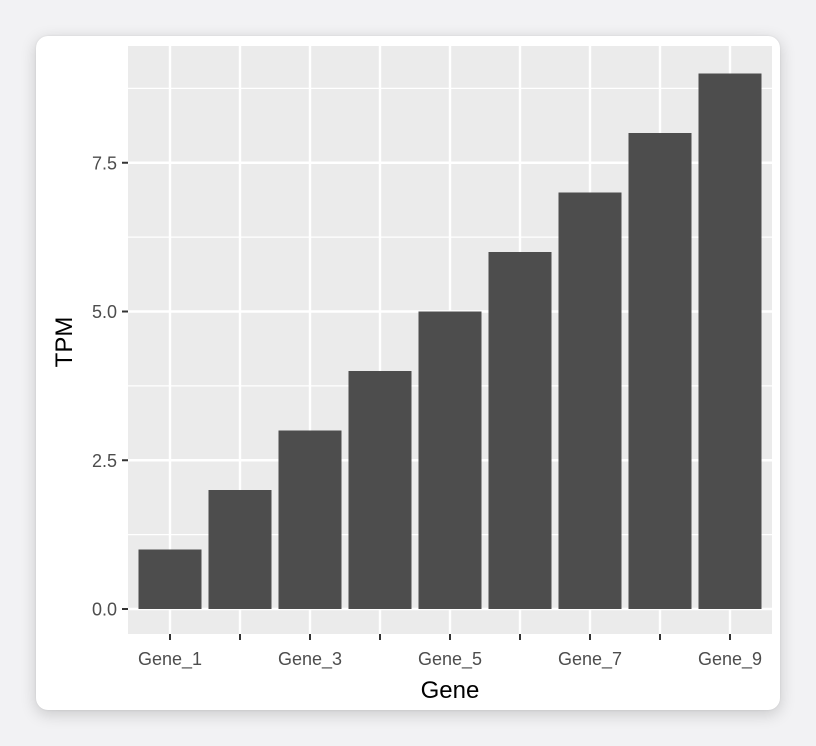 The width and height of the screenshot is (816, 746). Describe the element at coordinates (450, 690) in the screenshot. I see `x-axis-title: Gene` at that location.